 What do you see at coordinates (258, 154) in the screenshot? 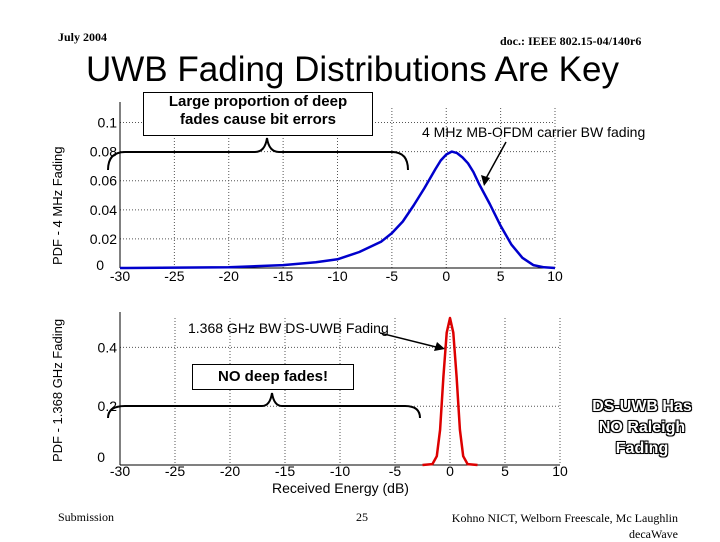
I see `deep-fades-brace-top` at bounding box center [258, 154].